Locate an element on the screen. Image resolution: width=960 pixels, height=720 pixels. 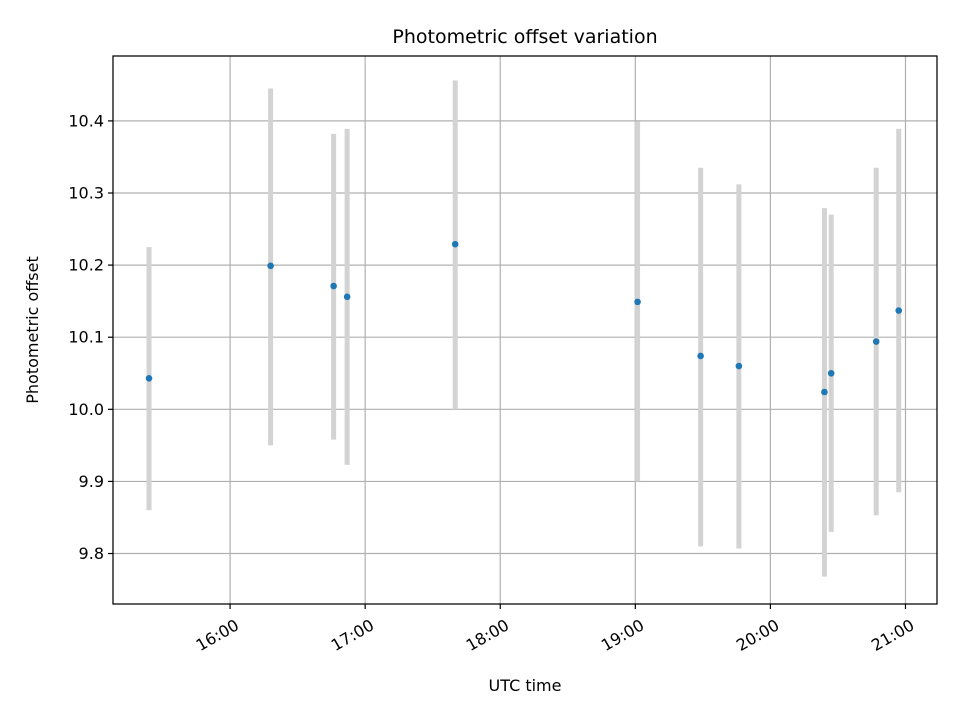
y-tick-label: 10.0 is located at coordinates (86, 409).